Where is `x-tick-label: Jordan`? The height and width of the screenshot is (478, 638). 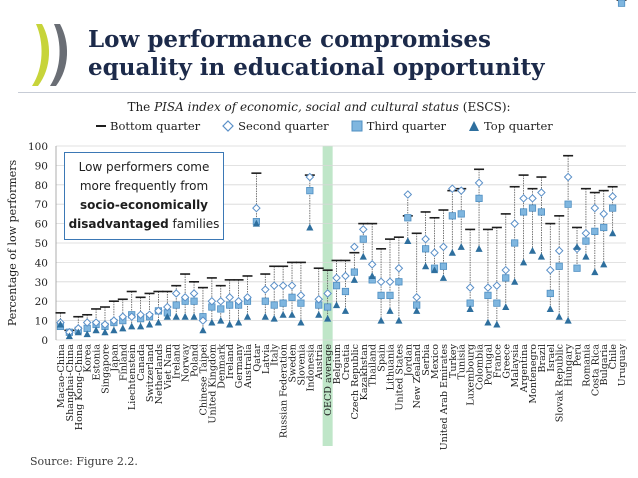 x-tick-label: Jordan is located at coordinates (408, 360).